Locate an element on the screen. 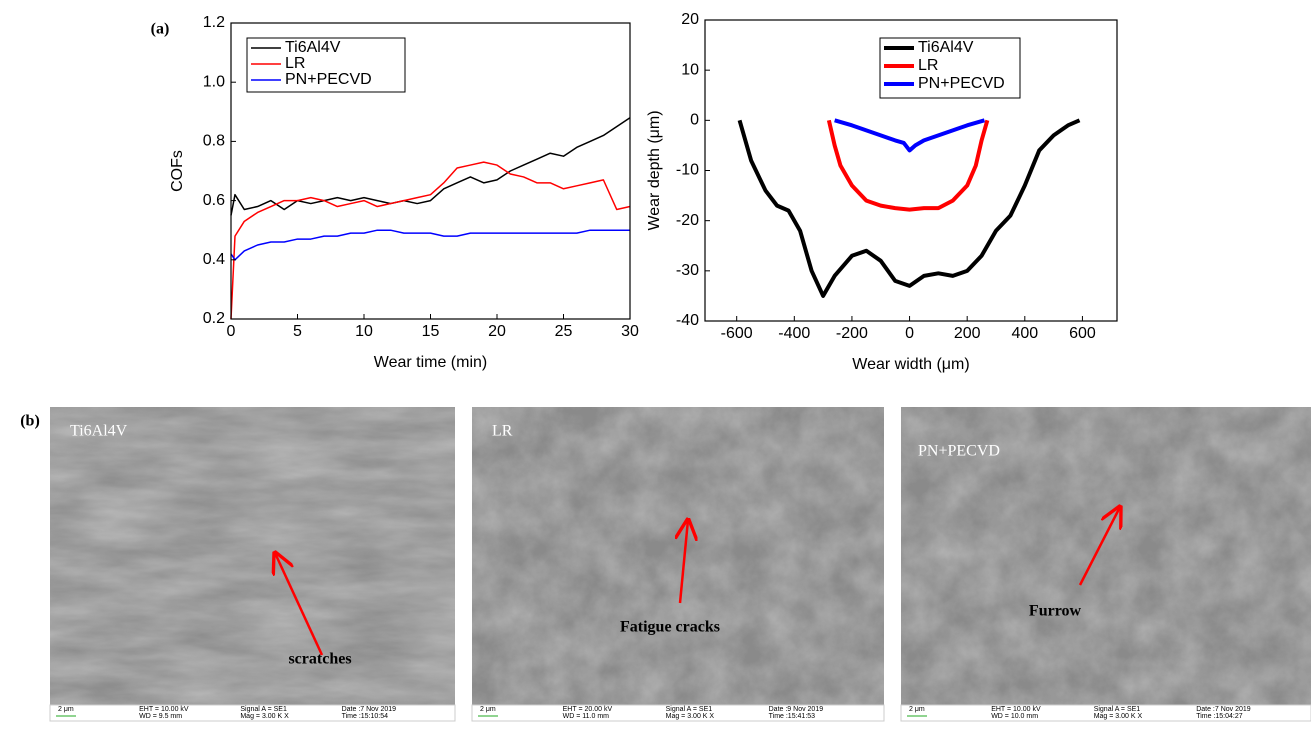  x-tick-label: 10 is located at coordinates (364, 331).